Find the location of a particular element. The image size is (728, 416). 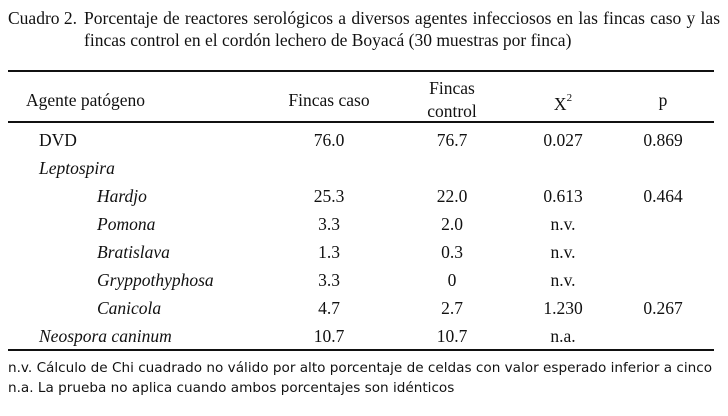

header-agent: Agente patógeno is located at coordinates (86, 100).